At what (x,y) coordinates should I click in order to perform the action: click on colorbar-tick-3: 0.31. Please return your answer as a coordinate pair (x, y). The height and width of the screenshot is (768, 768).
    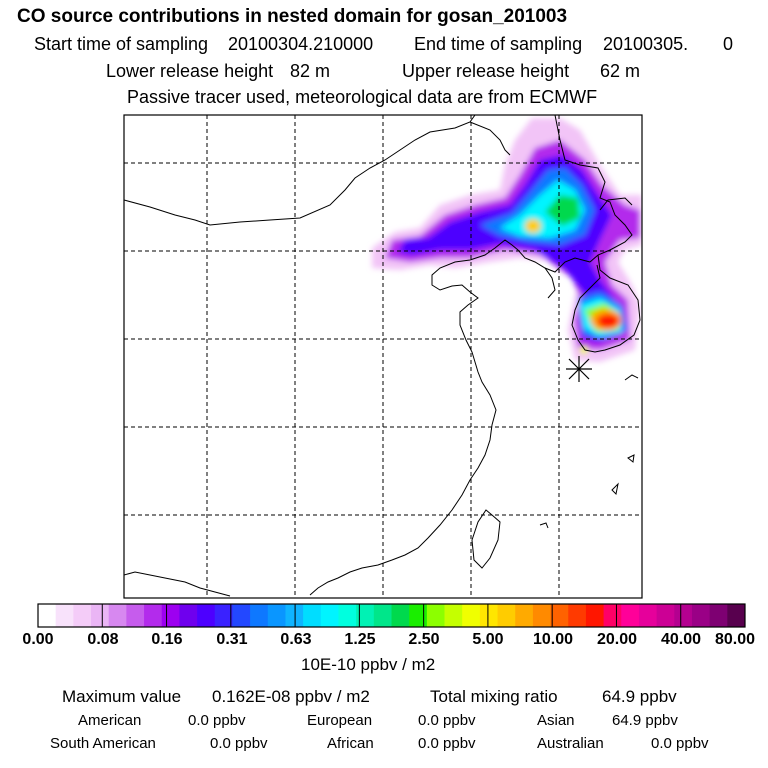
    Looking at the image, I should click on (232, 639).